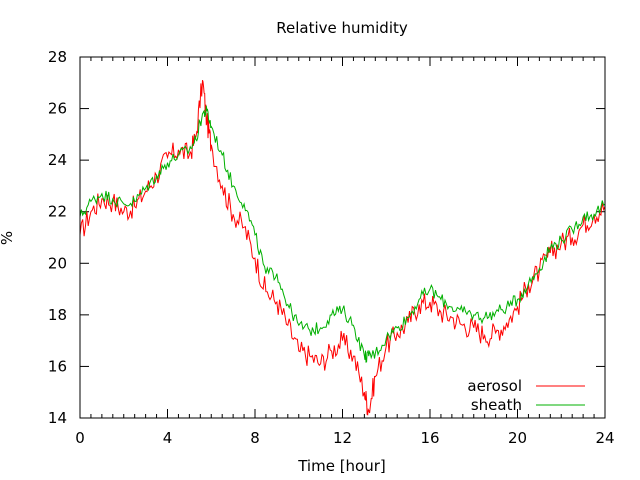 Image resolution: width=640 pixels, height=480 pixels. I want to click on x-axis-label: Time [hour], so click(341, 466).